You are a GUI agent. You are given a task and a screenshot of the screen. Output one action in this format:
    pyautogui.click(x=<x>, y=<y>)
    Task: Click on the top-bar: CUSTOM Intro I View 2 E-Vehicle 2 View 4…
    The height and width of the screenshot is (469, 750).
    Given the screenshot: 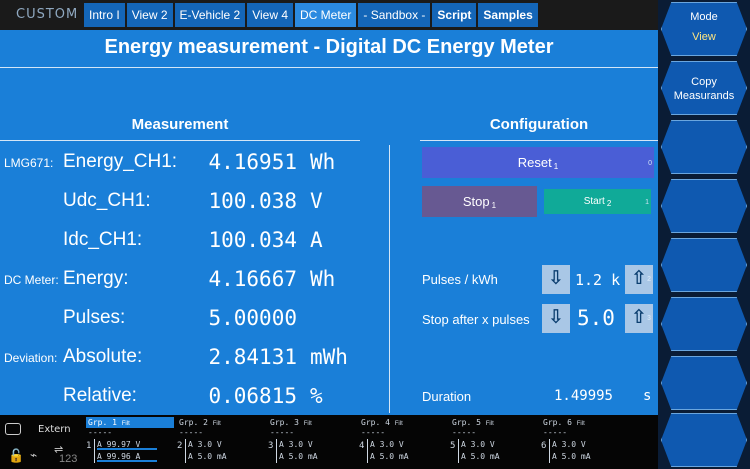 What is the action you would take?
    pyautogui.click(x=329, y=15)
    